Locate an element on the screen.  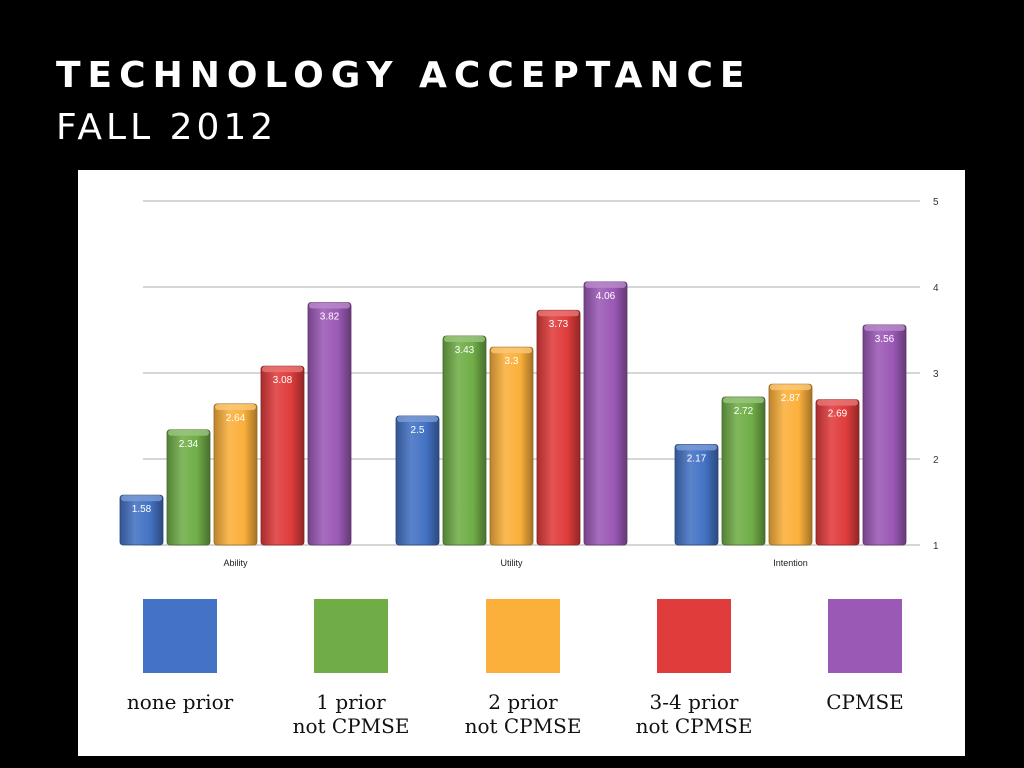
data-label: 3.43 is located at coordinates (465, 350).